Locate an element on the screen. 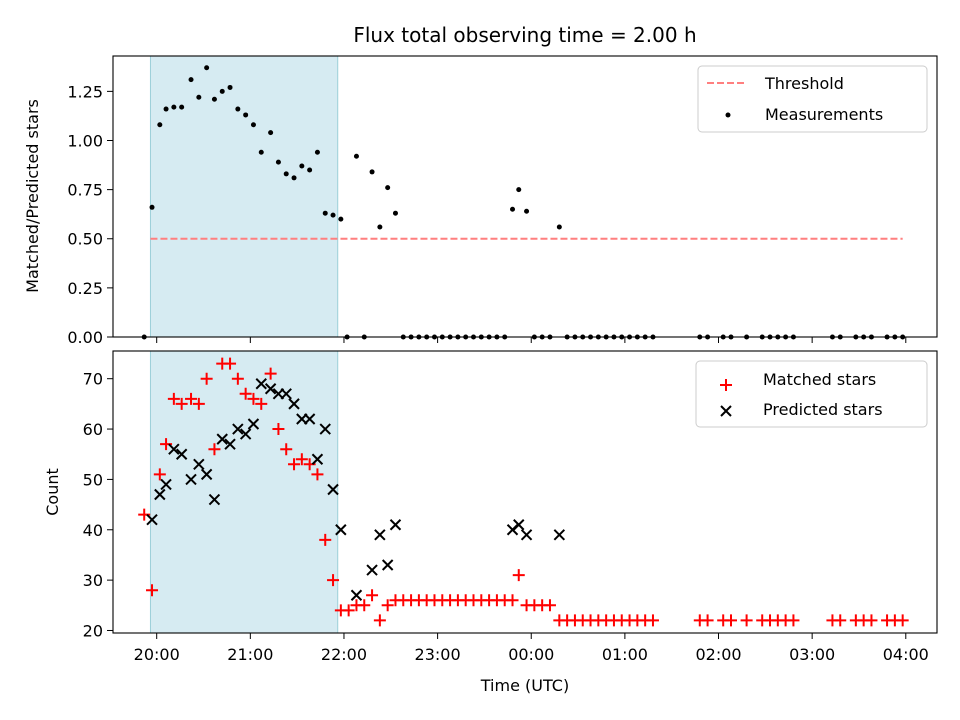  top-y-tick-label: 0.75 is located at coordinates (85, 190).